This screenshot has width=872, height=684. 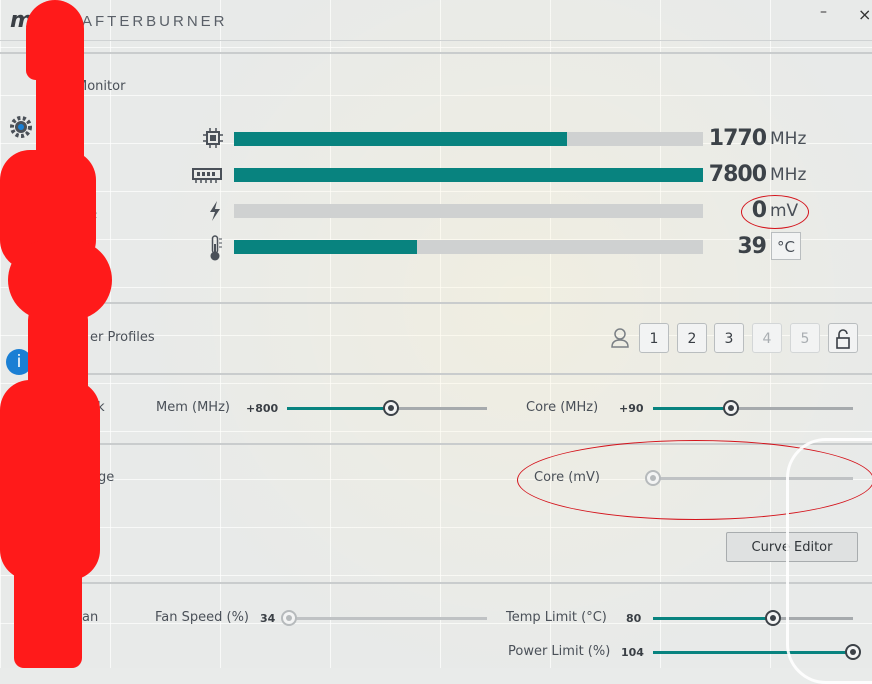 I want to click on temperature-bar, so click(x=468, y=247).